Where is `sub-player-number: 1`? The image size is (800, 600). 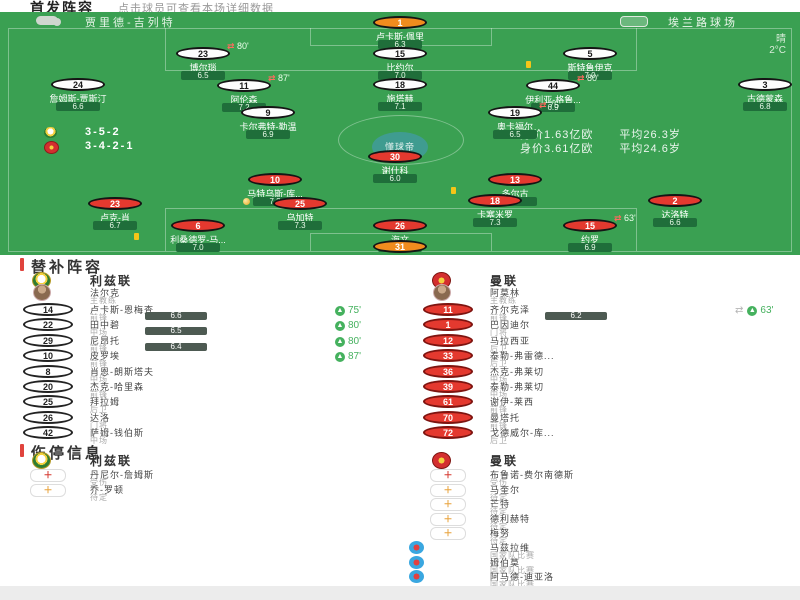 sub-player-number: 1 is located at coordinates (448, 325).